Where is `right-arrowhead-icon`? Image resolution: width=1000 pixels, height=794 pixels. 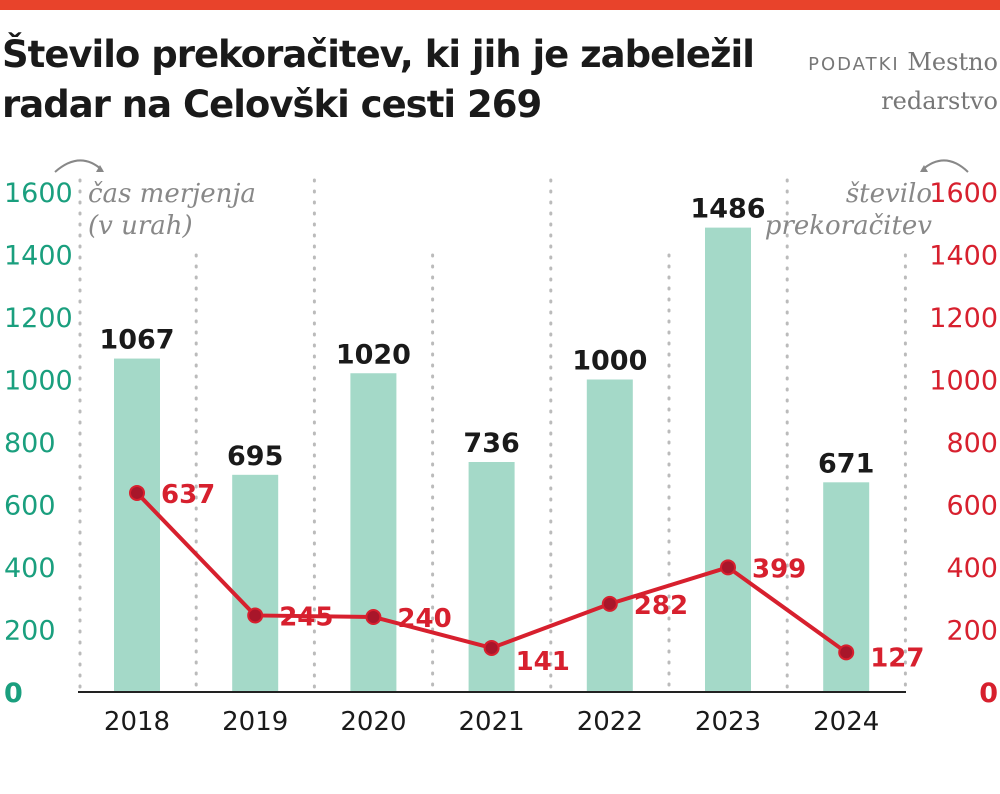 right-arrowhead-icon is located at coordinates (924, 168).